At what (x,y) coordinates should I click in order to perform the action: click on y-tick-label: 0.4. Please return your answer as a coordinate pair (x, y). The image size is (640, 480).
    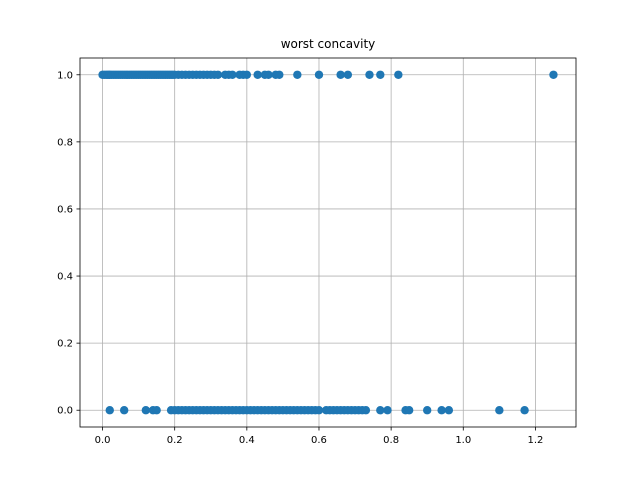
    Looking at the image, I should click on (65, 277).